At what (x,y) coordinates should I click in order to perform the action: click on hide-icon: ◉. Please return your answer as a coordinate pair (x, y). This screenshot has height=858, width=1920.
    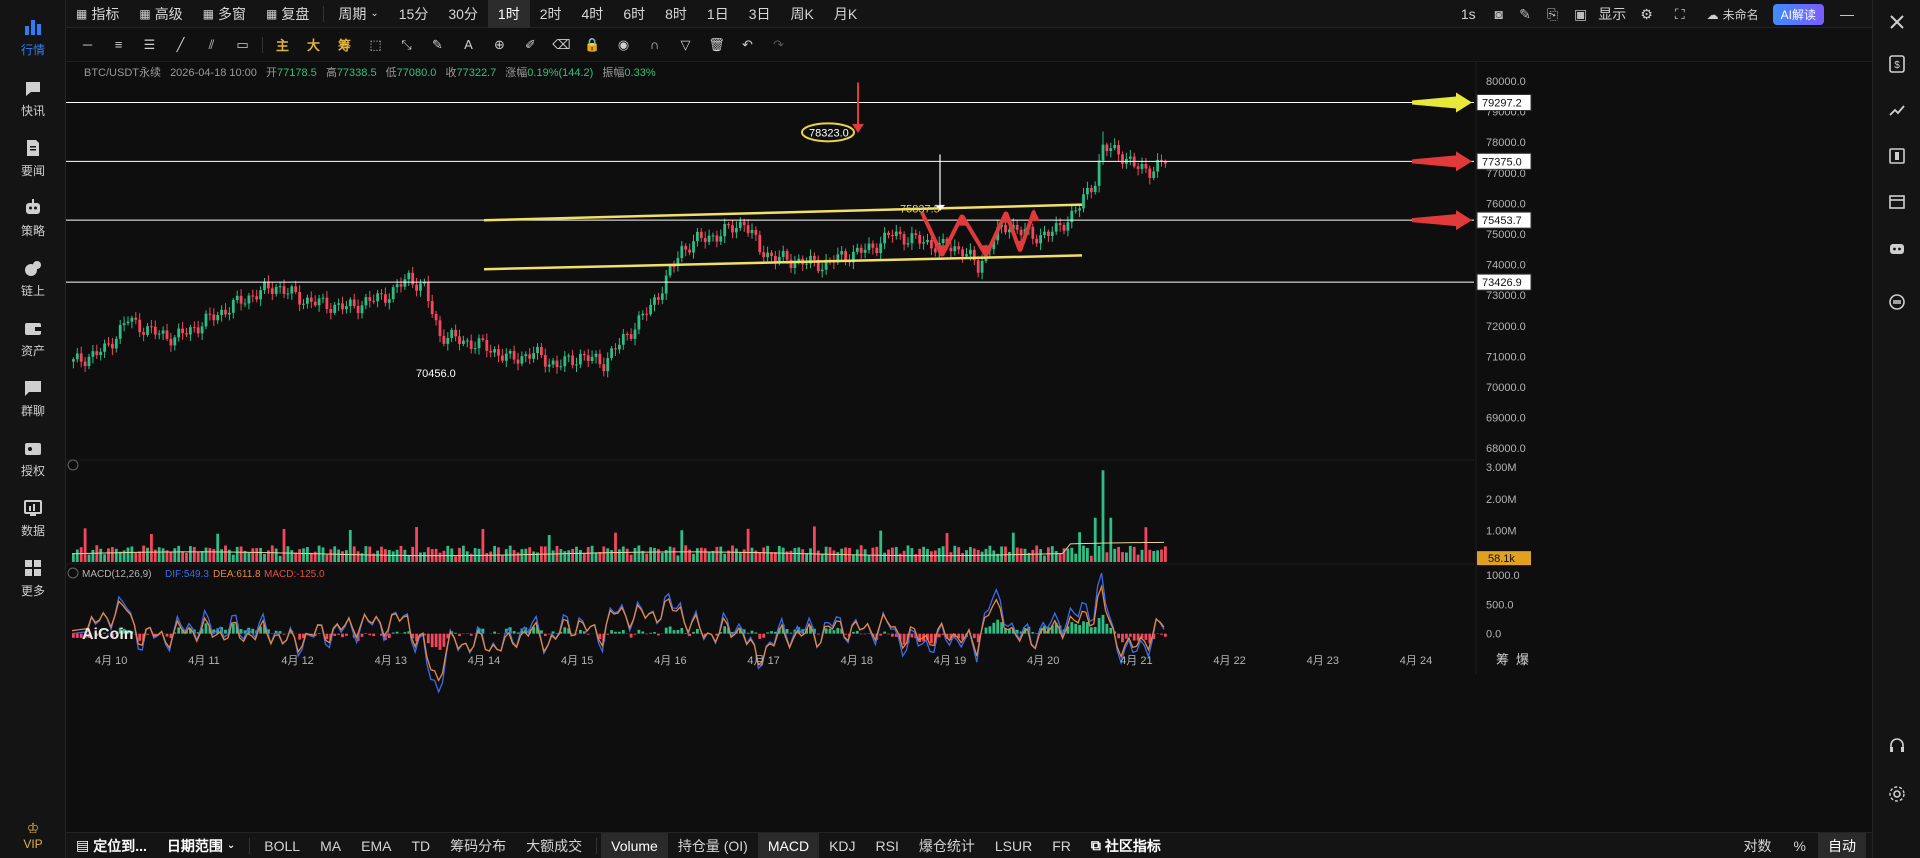
    Looking at the image, I should click on (623, 44).